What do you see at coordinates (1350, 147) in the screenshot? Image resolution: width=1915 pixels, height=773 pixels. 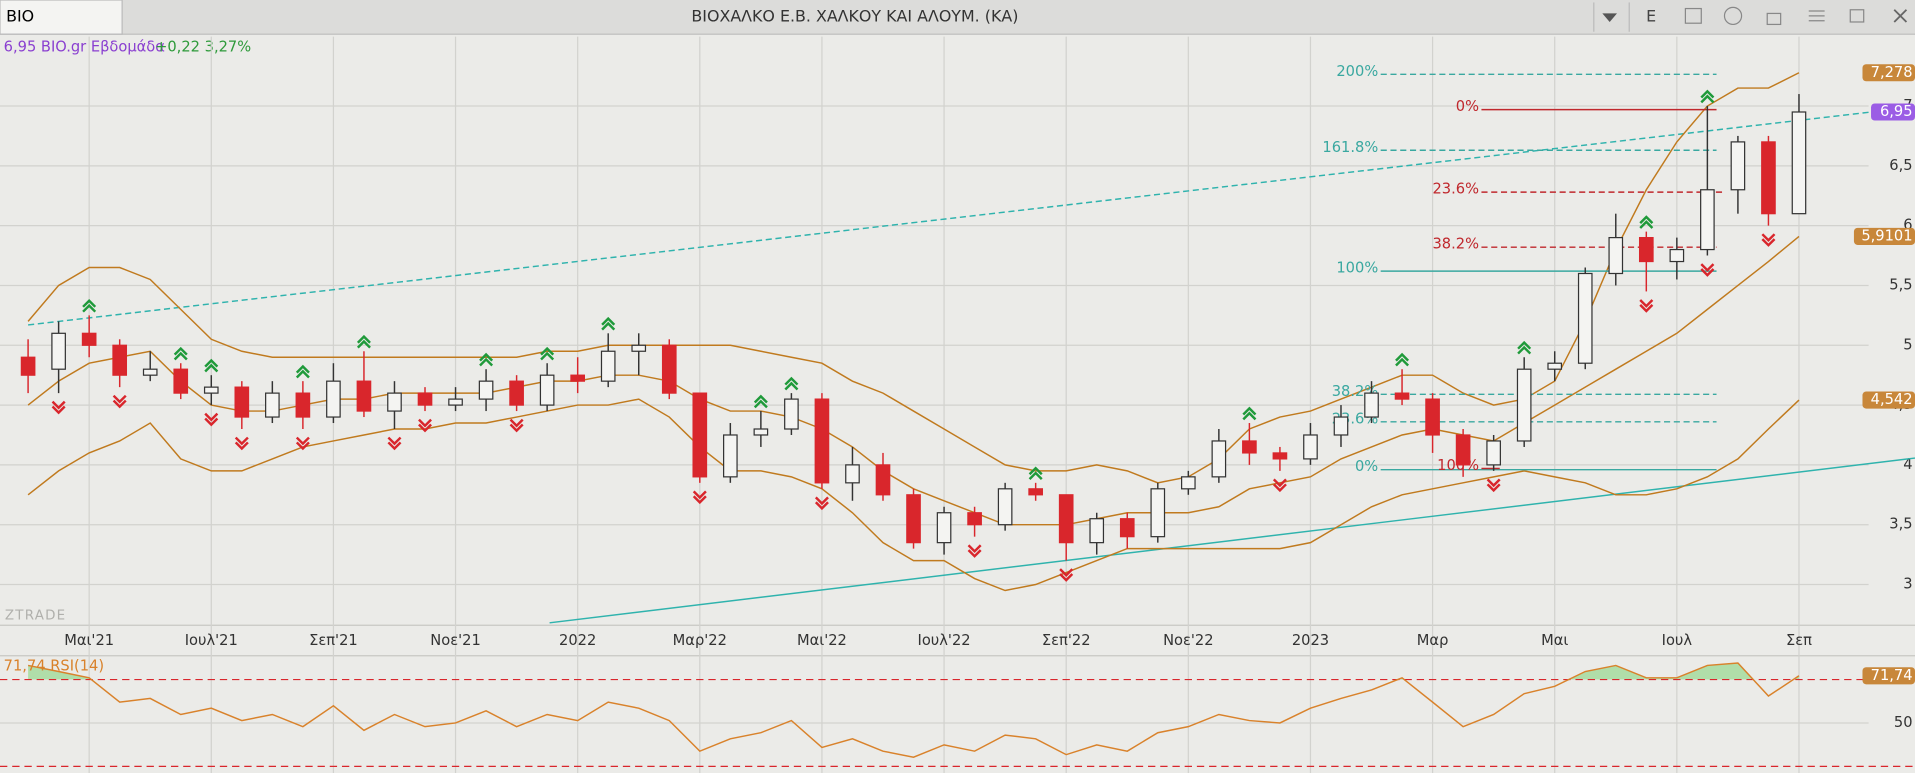 I see `fib-label: 161.8%` at bounding box center [1350, 147].